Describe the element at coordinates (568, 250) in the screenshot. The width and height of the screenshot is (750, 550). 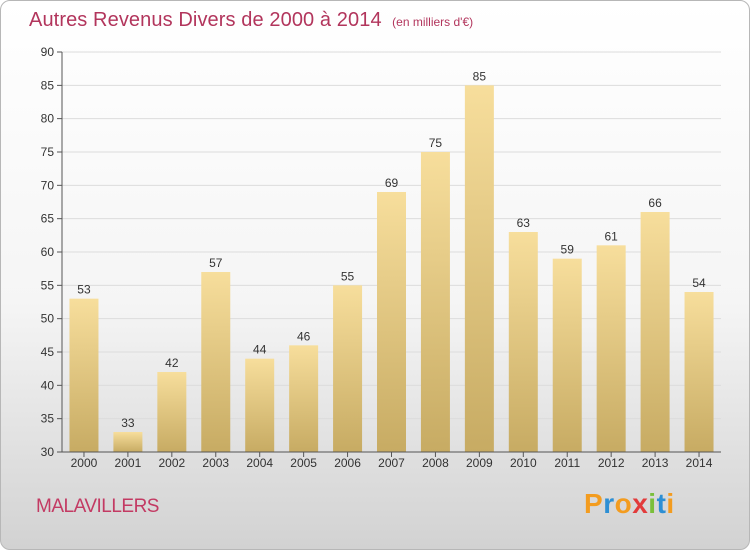
I see `value-label-2011: 59` at that location.